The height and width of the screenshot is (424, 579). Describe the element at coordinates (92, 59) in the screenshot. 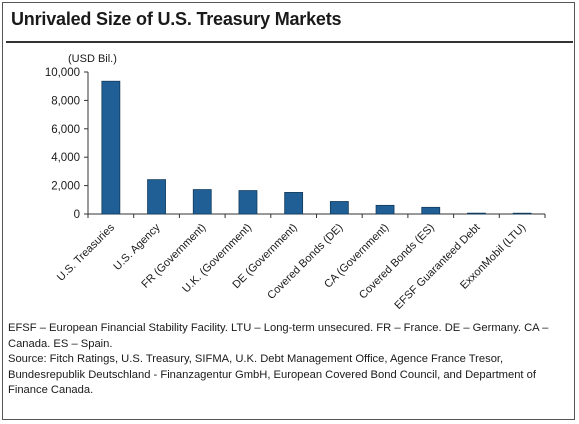

I see `unit-label: (USD Bil.)` at that location.